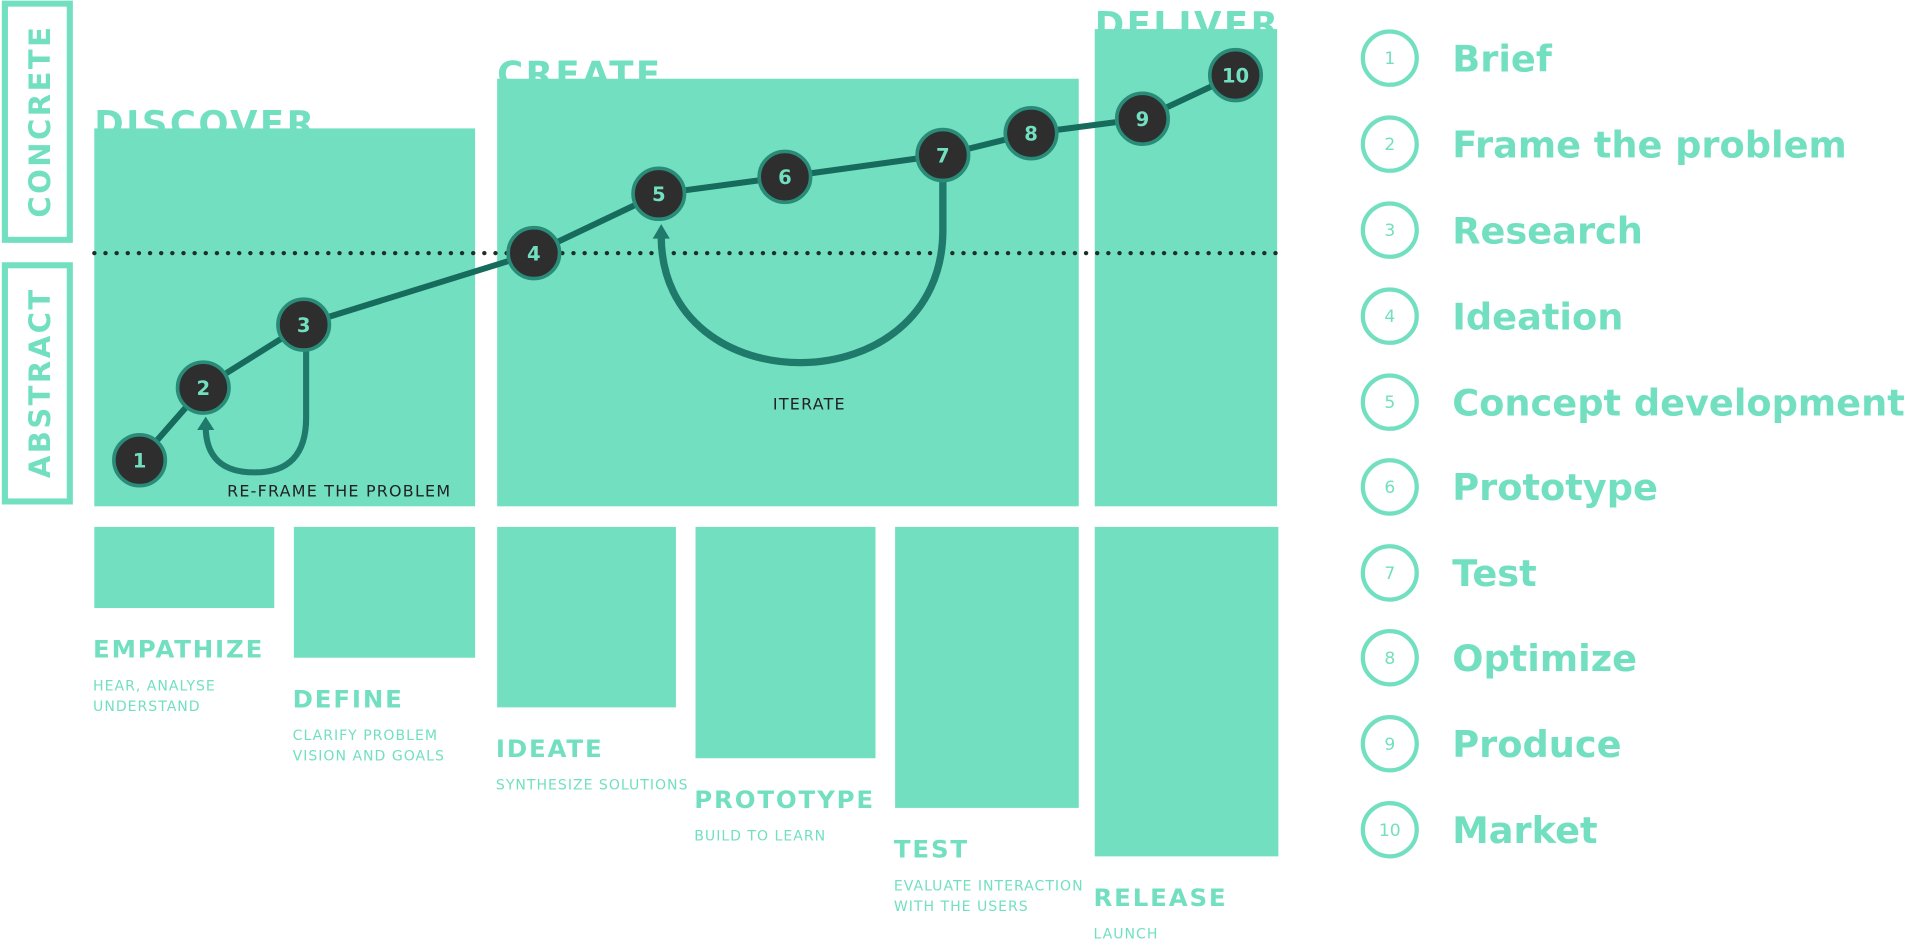 This screenshot has width=1920, height=946. I want to click on stage-title: PROTOTYPE, so click(784, 799).